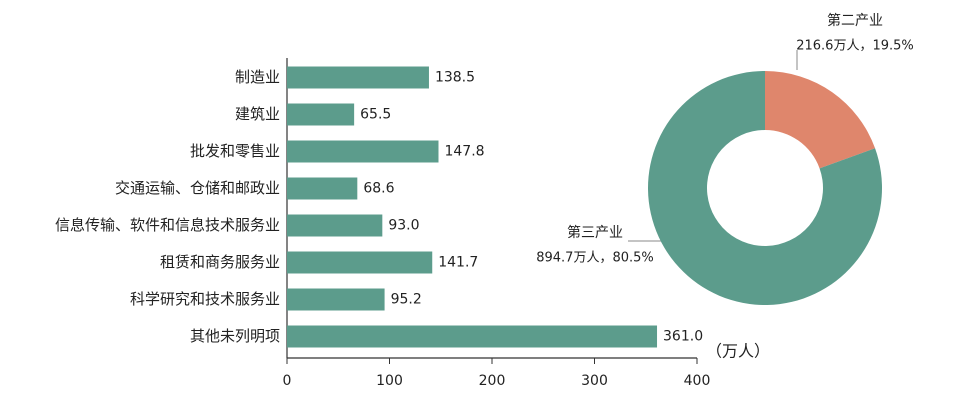 The height and width of the screenshot is (410, 956). Describe the element at coordinates (464, 152) in the screenshot. I see `value-label: 147.8` at that location.